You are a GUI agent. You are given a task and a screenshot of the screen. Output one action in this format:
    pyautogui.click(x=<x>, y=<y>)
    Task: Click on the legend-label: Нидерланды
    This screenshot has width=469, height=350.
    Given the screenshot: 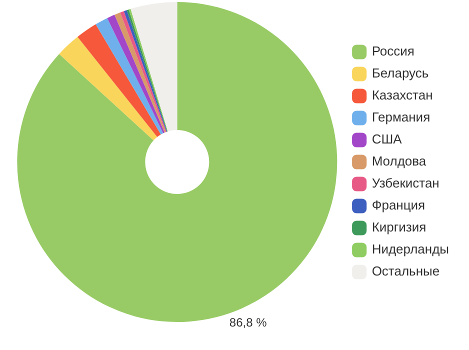 What is the action you would take?
    pyautogui.click(x=411, y=249)
    